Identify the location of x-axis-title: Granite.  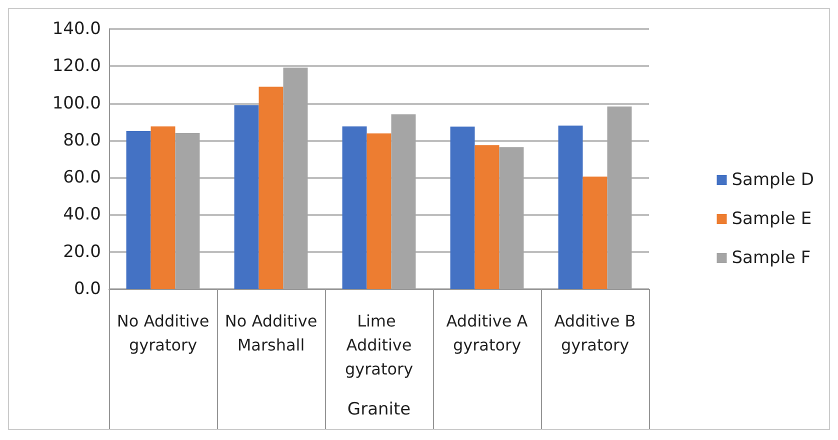
(379, 410).